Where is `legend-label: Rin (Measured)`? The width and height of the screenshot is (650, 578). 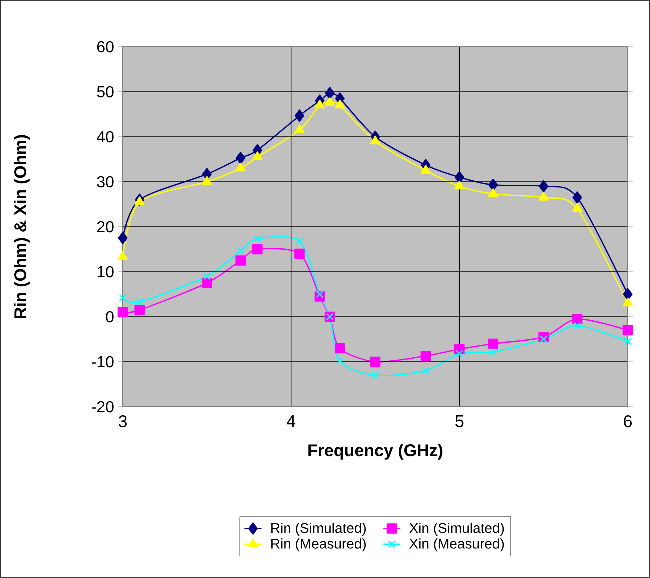 legend-label: Rin (Measured) is located at coordinates (319, 545).